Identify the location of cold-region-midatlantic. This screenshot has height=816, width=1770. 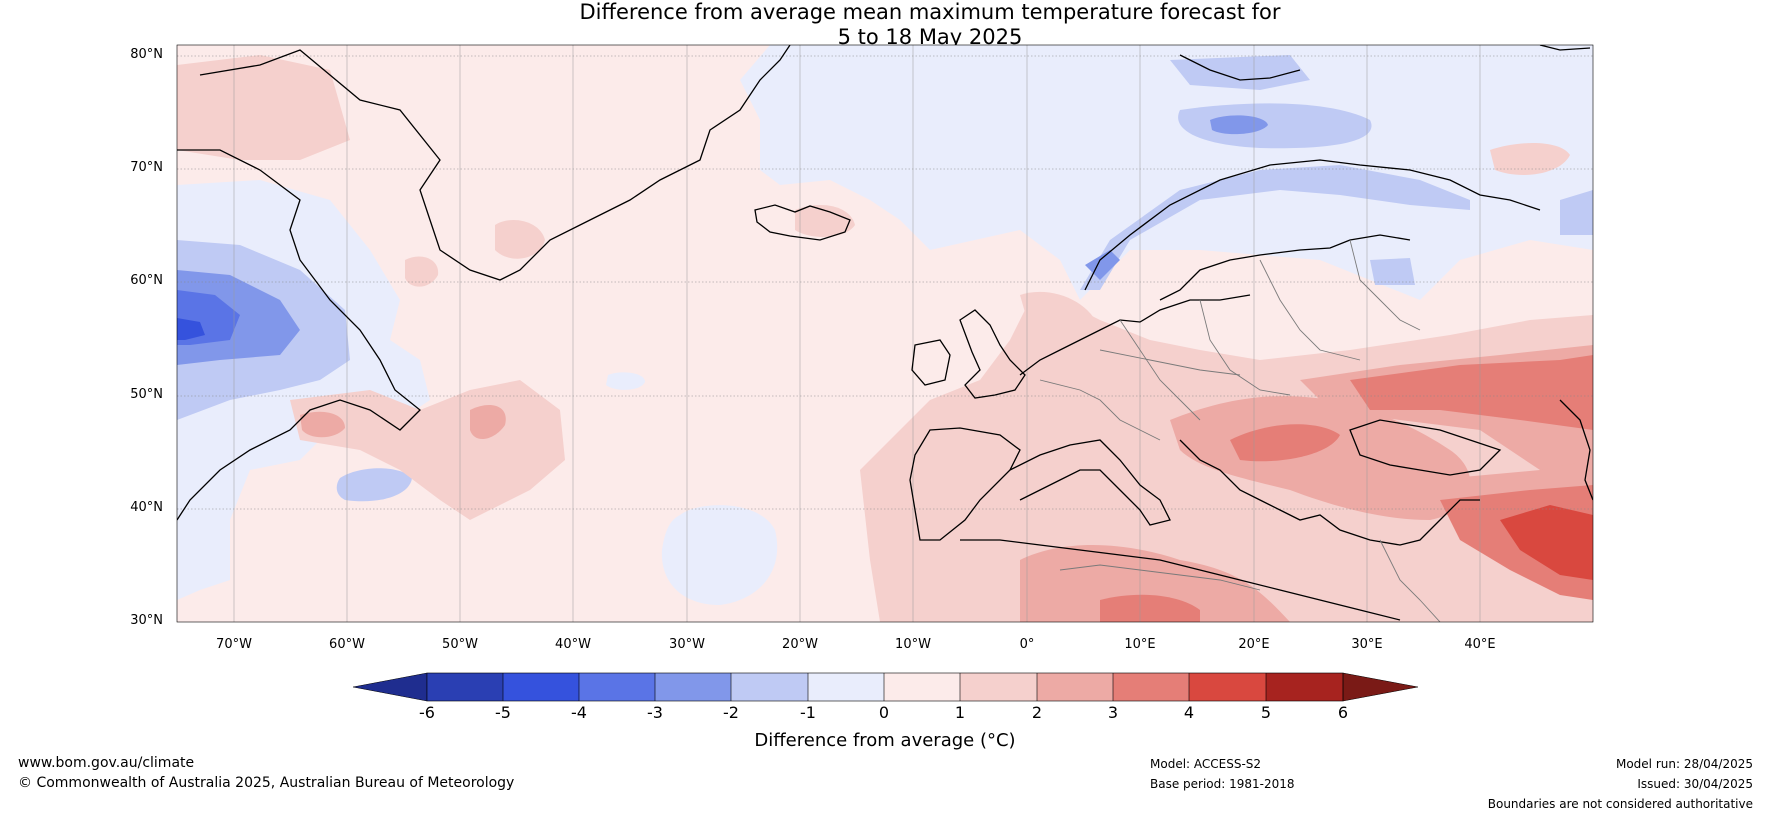
(625, 381).